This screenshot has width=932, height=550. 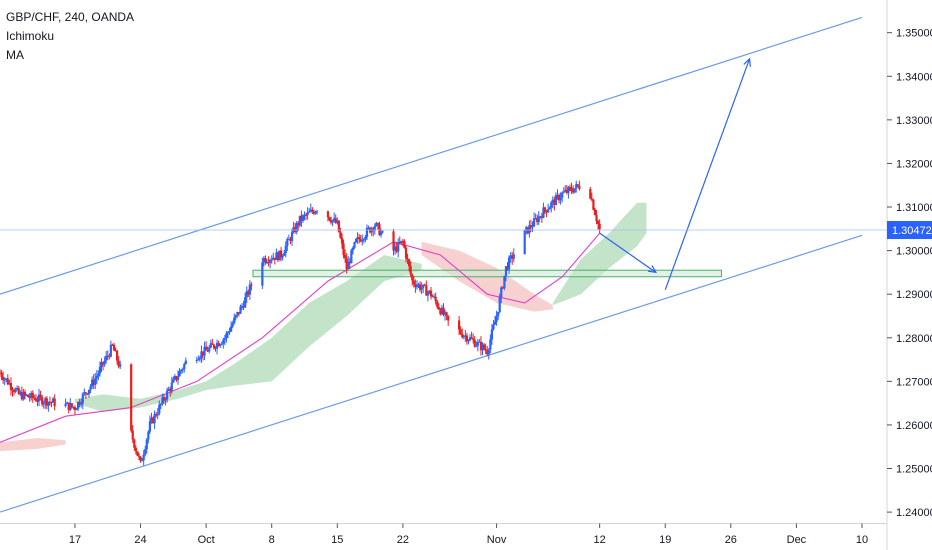 What do you see at coordinates (30, 36) in the screenshot?
I see `indicator-ichimoku: Ichimoku` at bounding box center [30, 36].